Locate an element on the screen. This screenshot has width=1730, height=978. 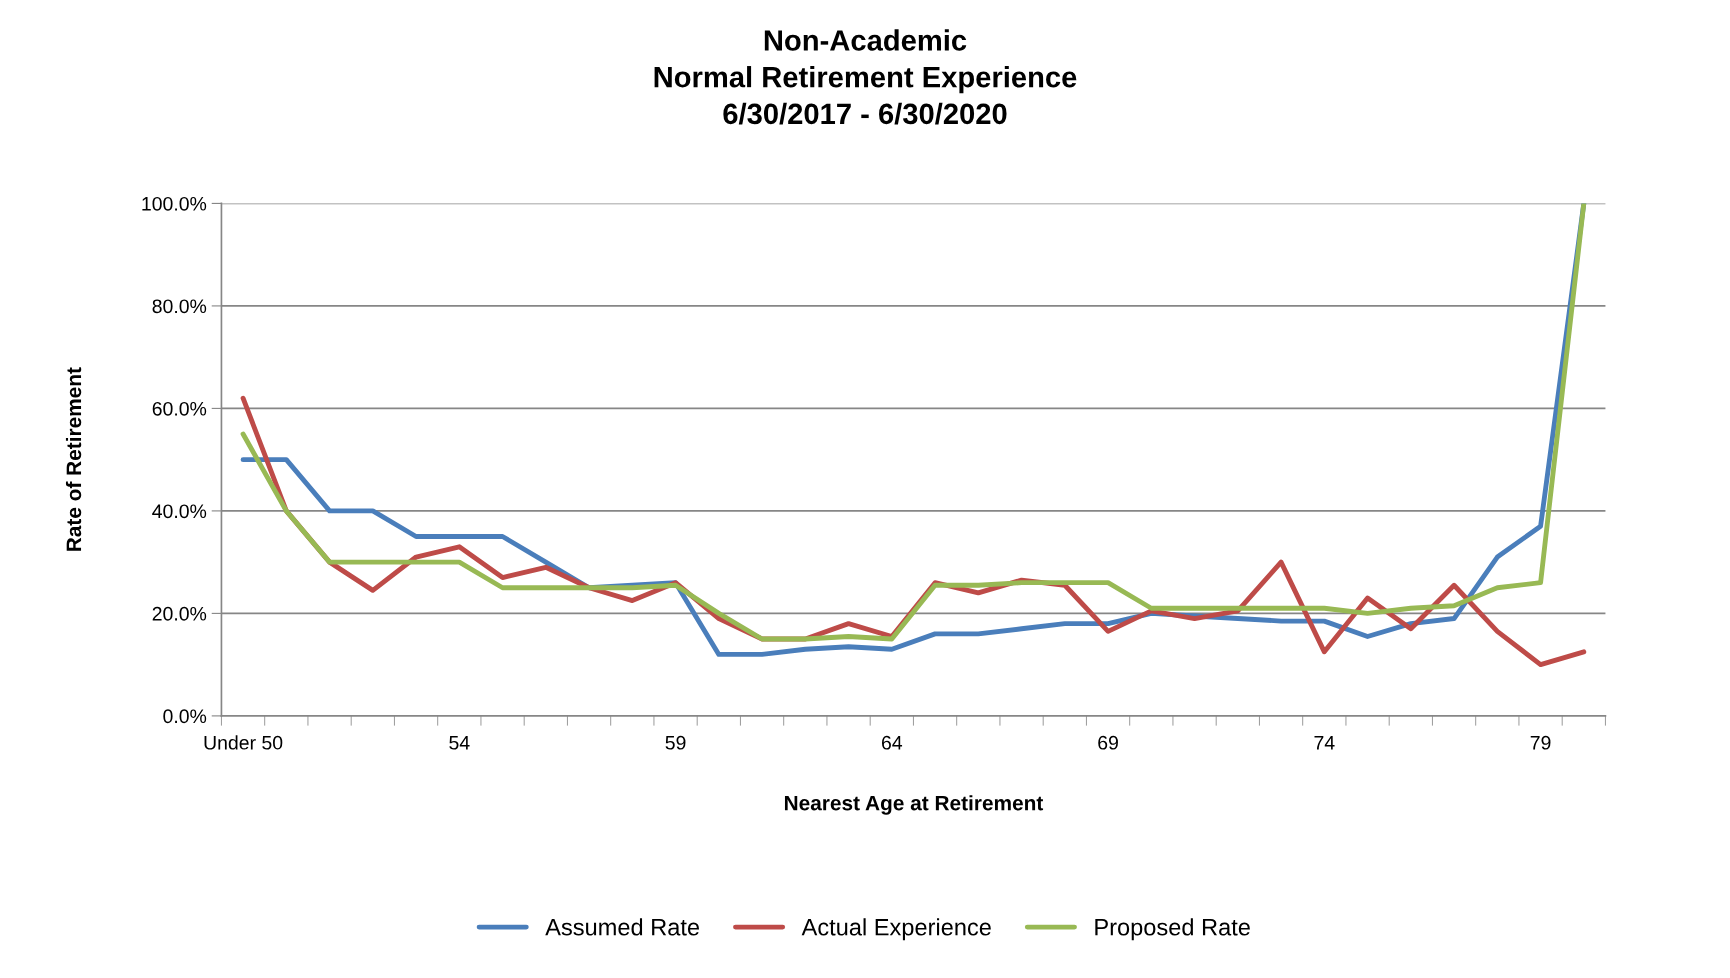
y-tick-label: 60.0% is located at coordinates (179, 408).